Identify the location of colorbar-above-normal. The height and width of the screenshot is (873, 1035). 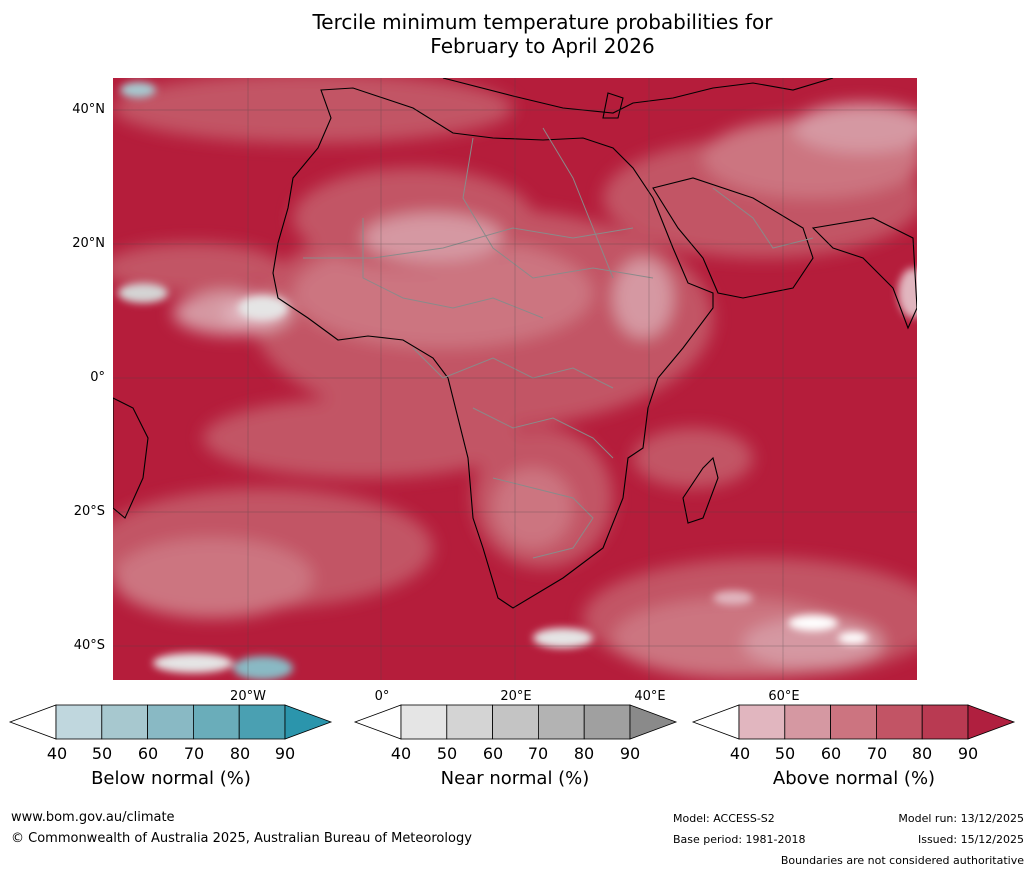
(853, 722).